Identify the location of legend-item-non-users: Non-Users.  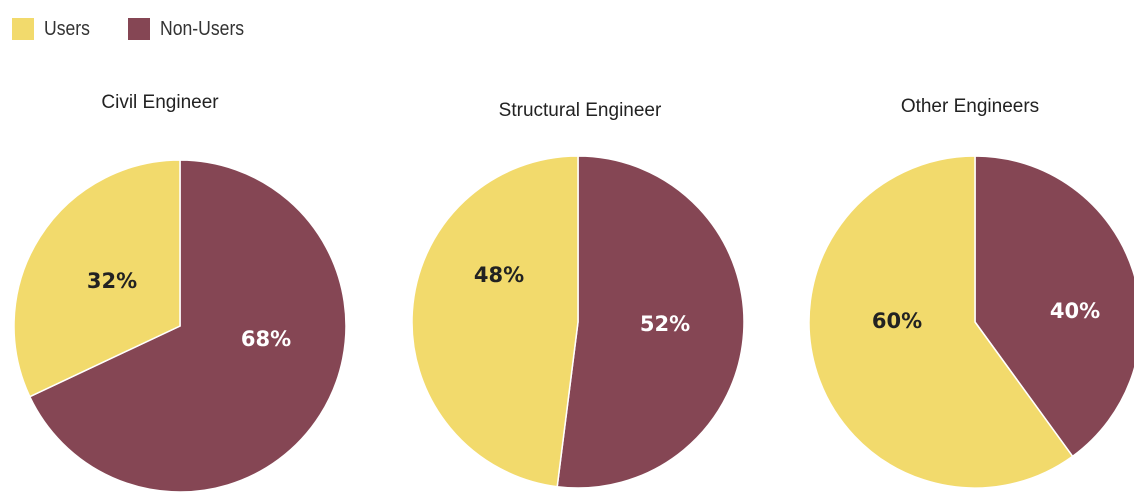
(192, 29).